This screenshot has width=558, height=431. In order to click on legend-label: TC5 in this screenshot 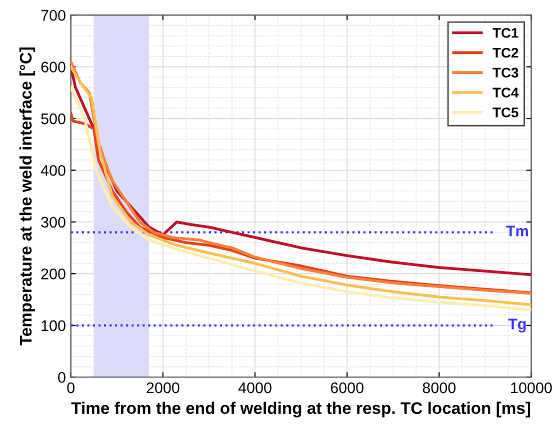, I will do `click(505, 113)`.